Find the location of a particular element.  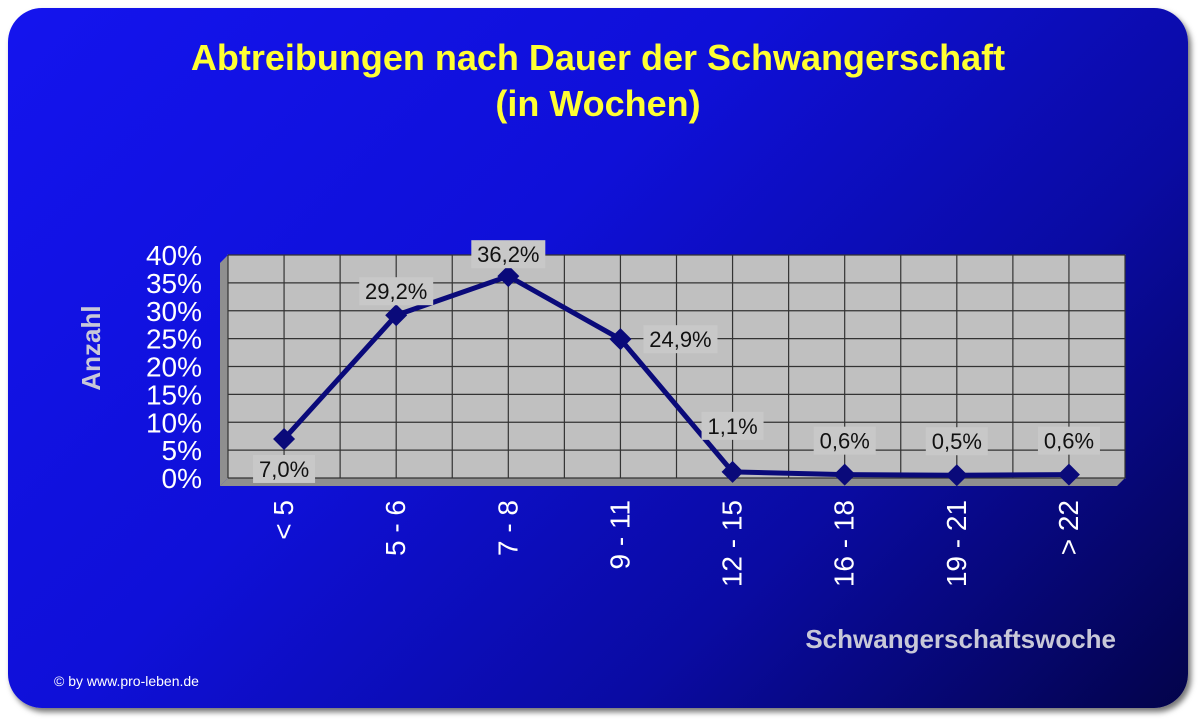

x-tick-label: 7 - 8 is located at coordinates (507, 528).